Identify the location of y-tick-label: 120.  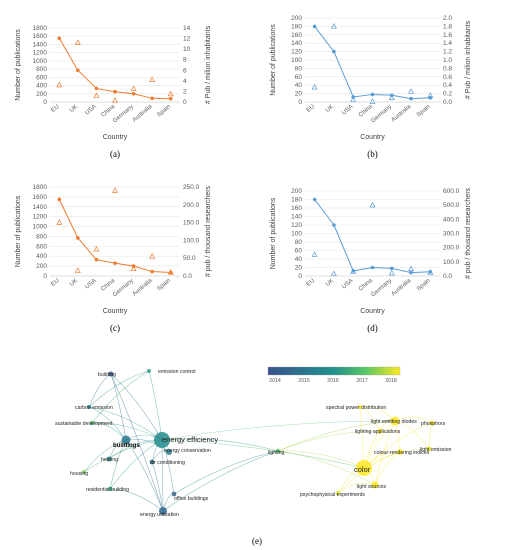
(296, 225).